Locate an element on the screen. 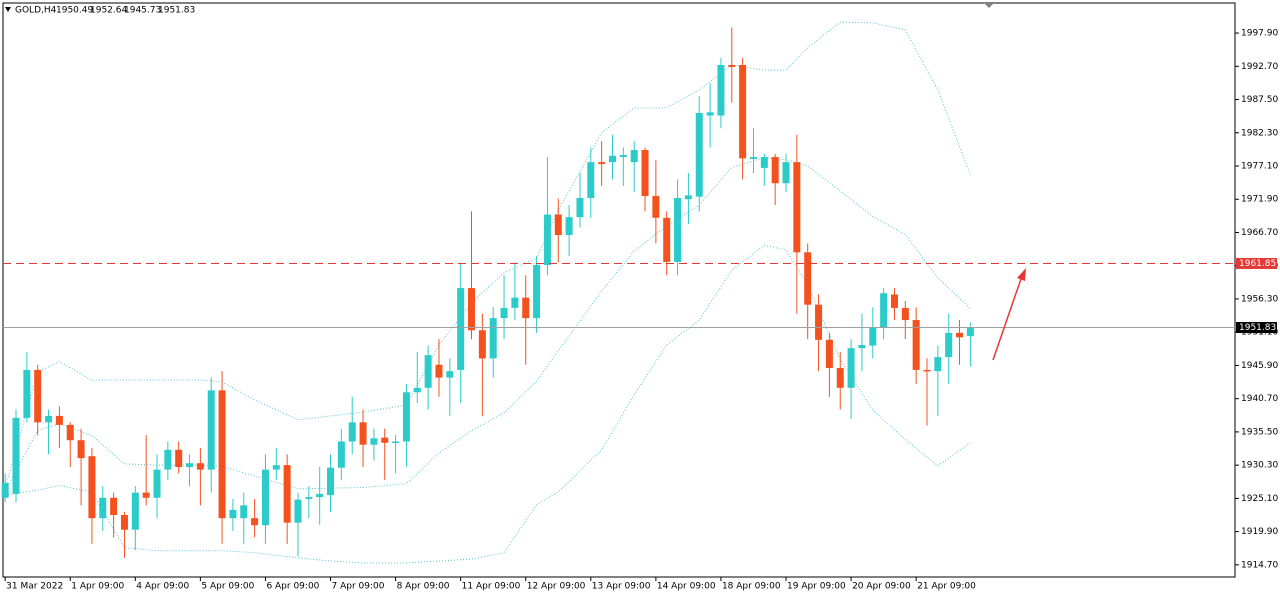 This screenshot has width=1280, height=597. ohlc-high: 1952.64 is located at coordinates (108, 11).